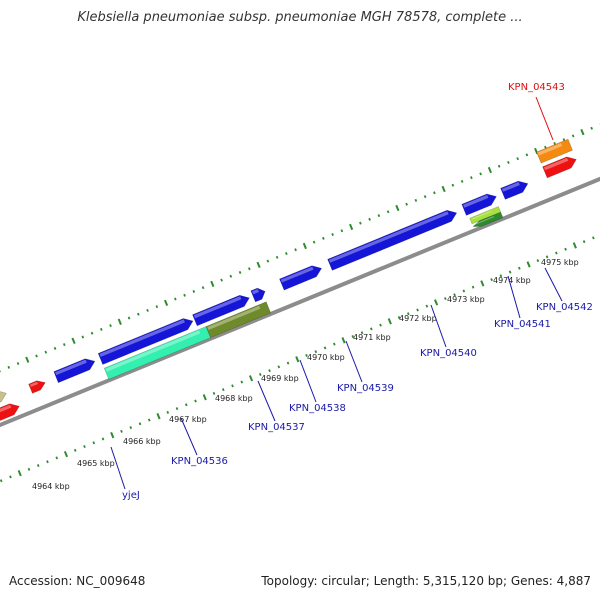 The width and height of the screenshot is (600, 600). I want to click on gene-label: KPN_04537, so click(276, 427).